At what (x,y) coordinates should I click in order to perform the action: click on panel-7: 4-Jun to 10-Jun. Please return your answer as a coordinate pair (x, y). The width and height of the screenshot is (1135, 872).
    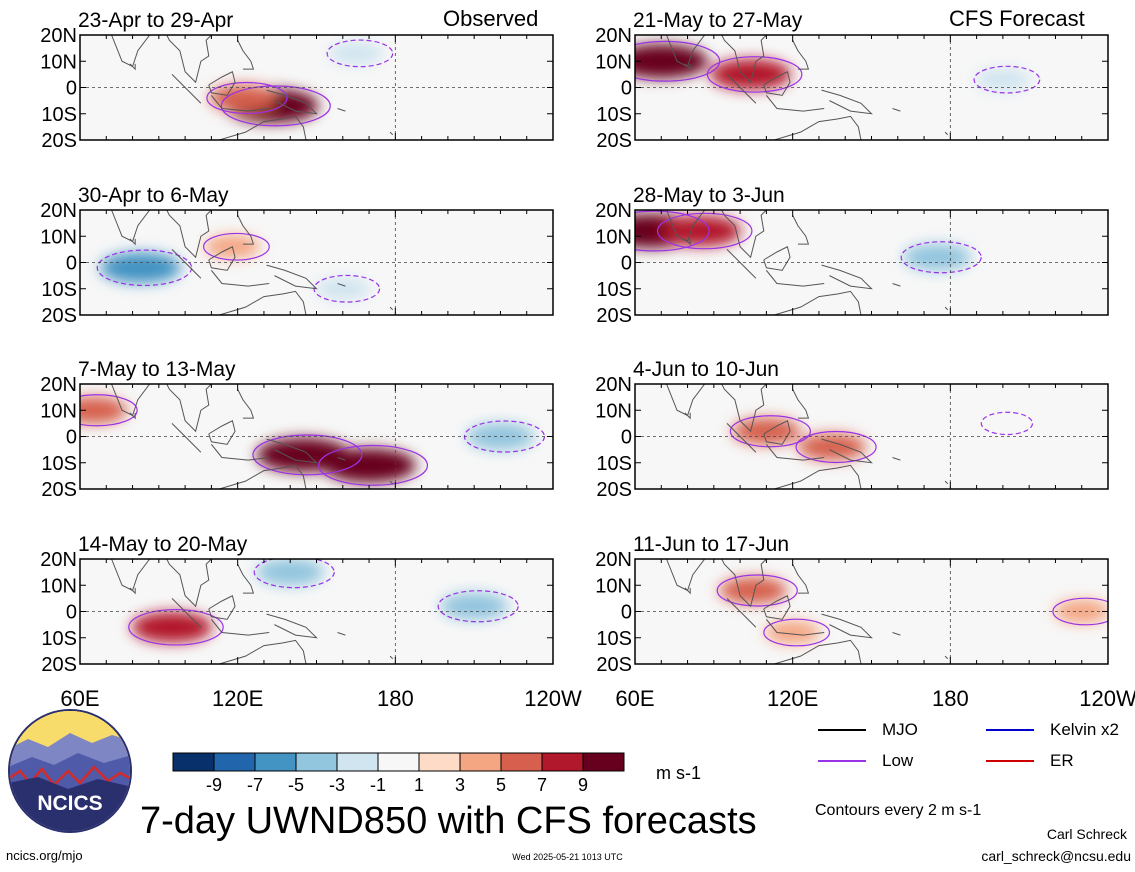
    Looking at the image, I should click on (871, 424).